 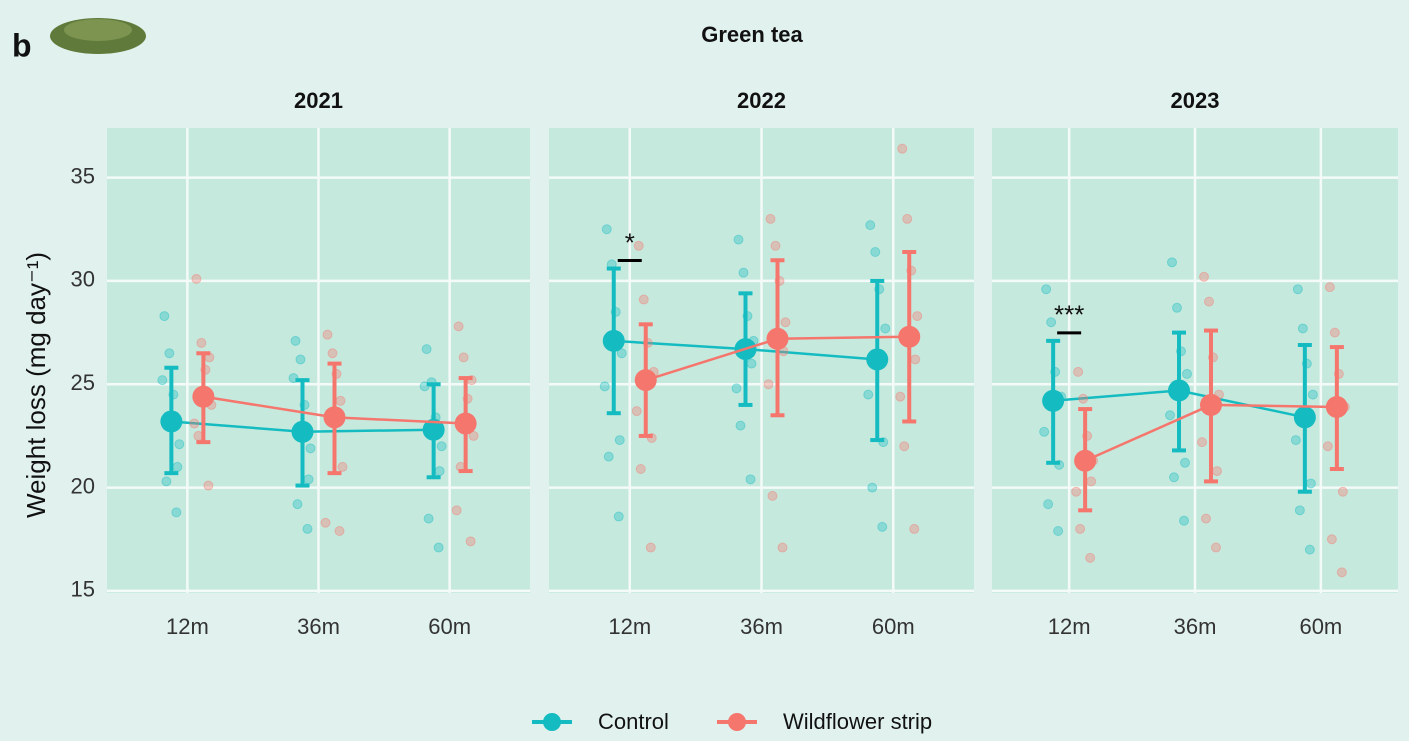 What do you see at coordinates (1195, 100) in the screenshot?
I see `facet-title: 2023` at bounding box center [1195, 100].